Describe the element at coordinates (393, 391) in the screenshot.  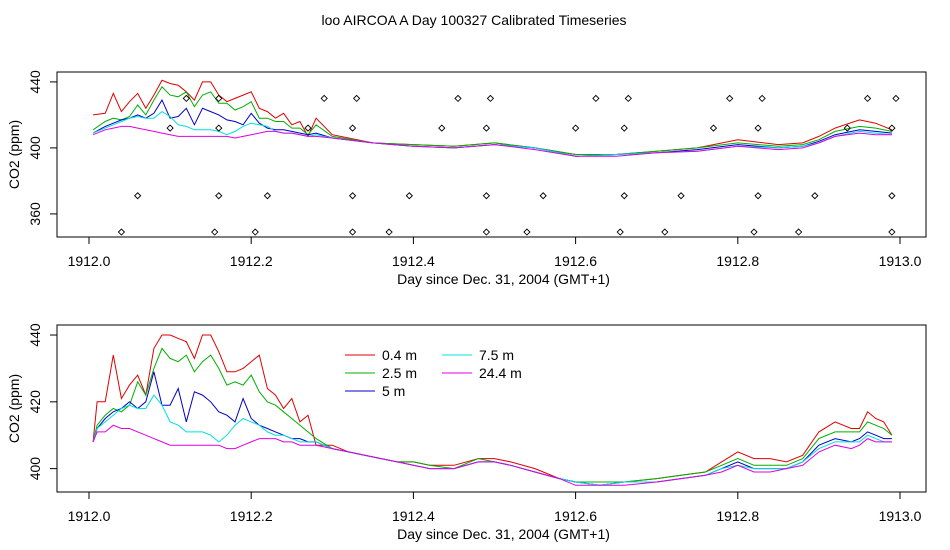
I see `legend-label: 5 m` at that location.